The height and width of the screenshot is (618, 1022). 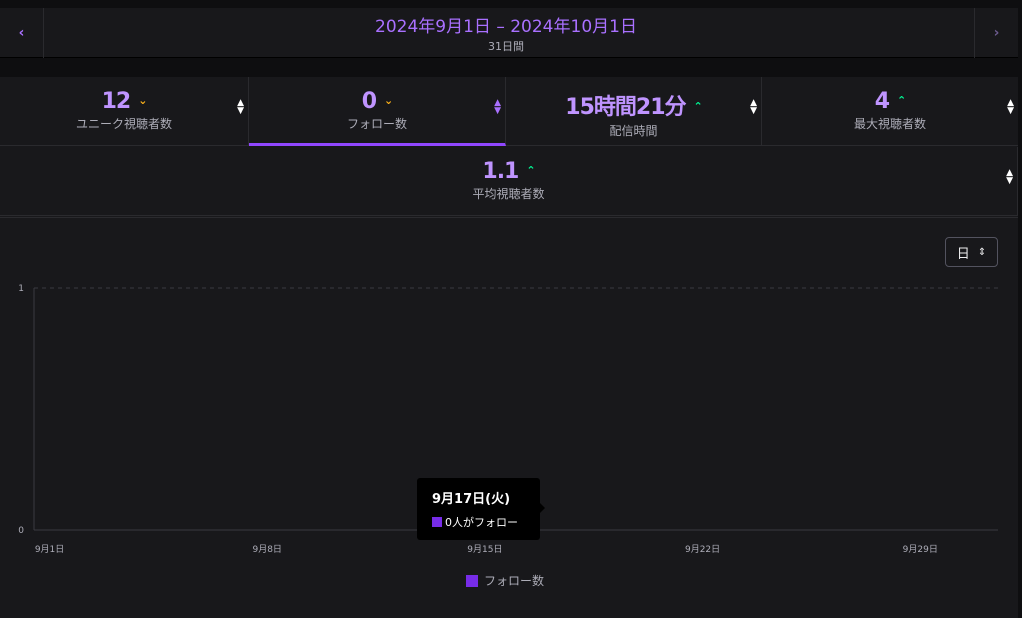 What do you see at coordinates (500, 171) in the screenshot?
I see `stat-value: 1.1` at bounding box center [500, 171].